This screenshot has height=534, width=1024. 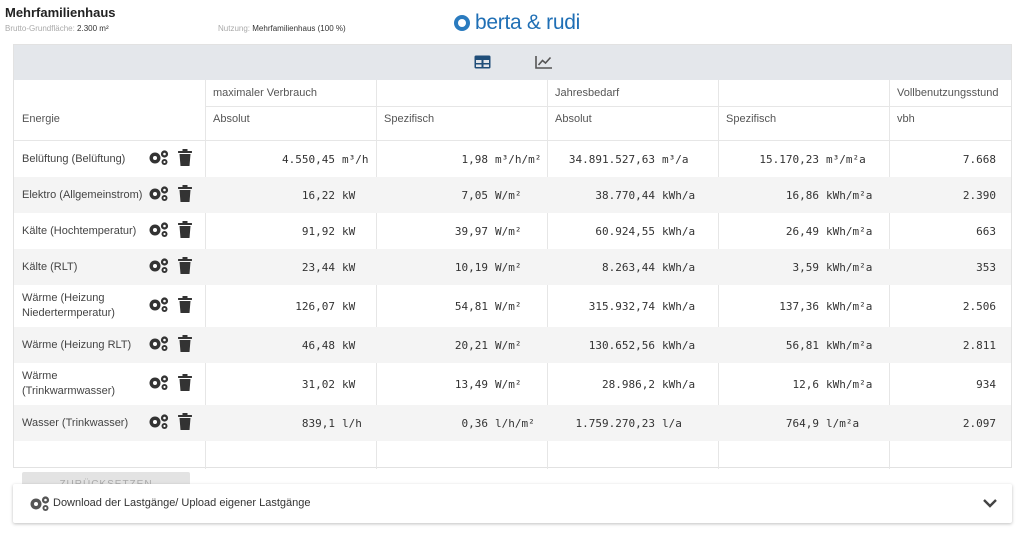 What do you see at coordinates (41, 119) in the screenshot?
I see `column-header: Energie` at bounding box center [41, 119].